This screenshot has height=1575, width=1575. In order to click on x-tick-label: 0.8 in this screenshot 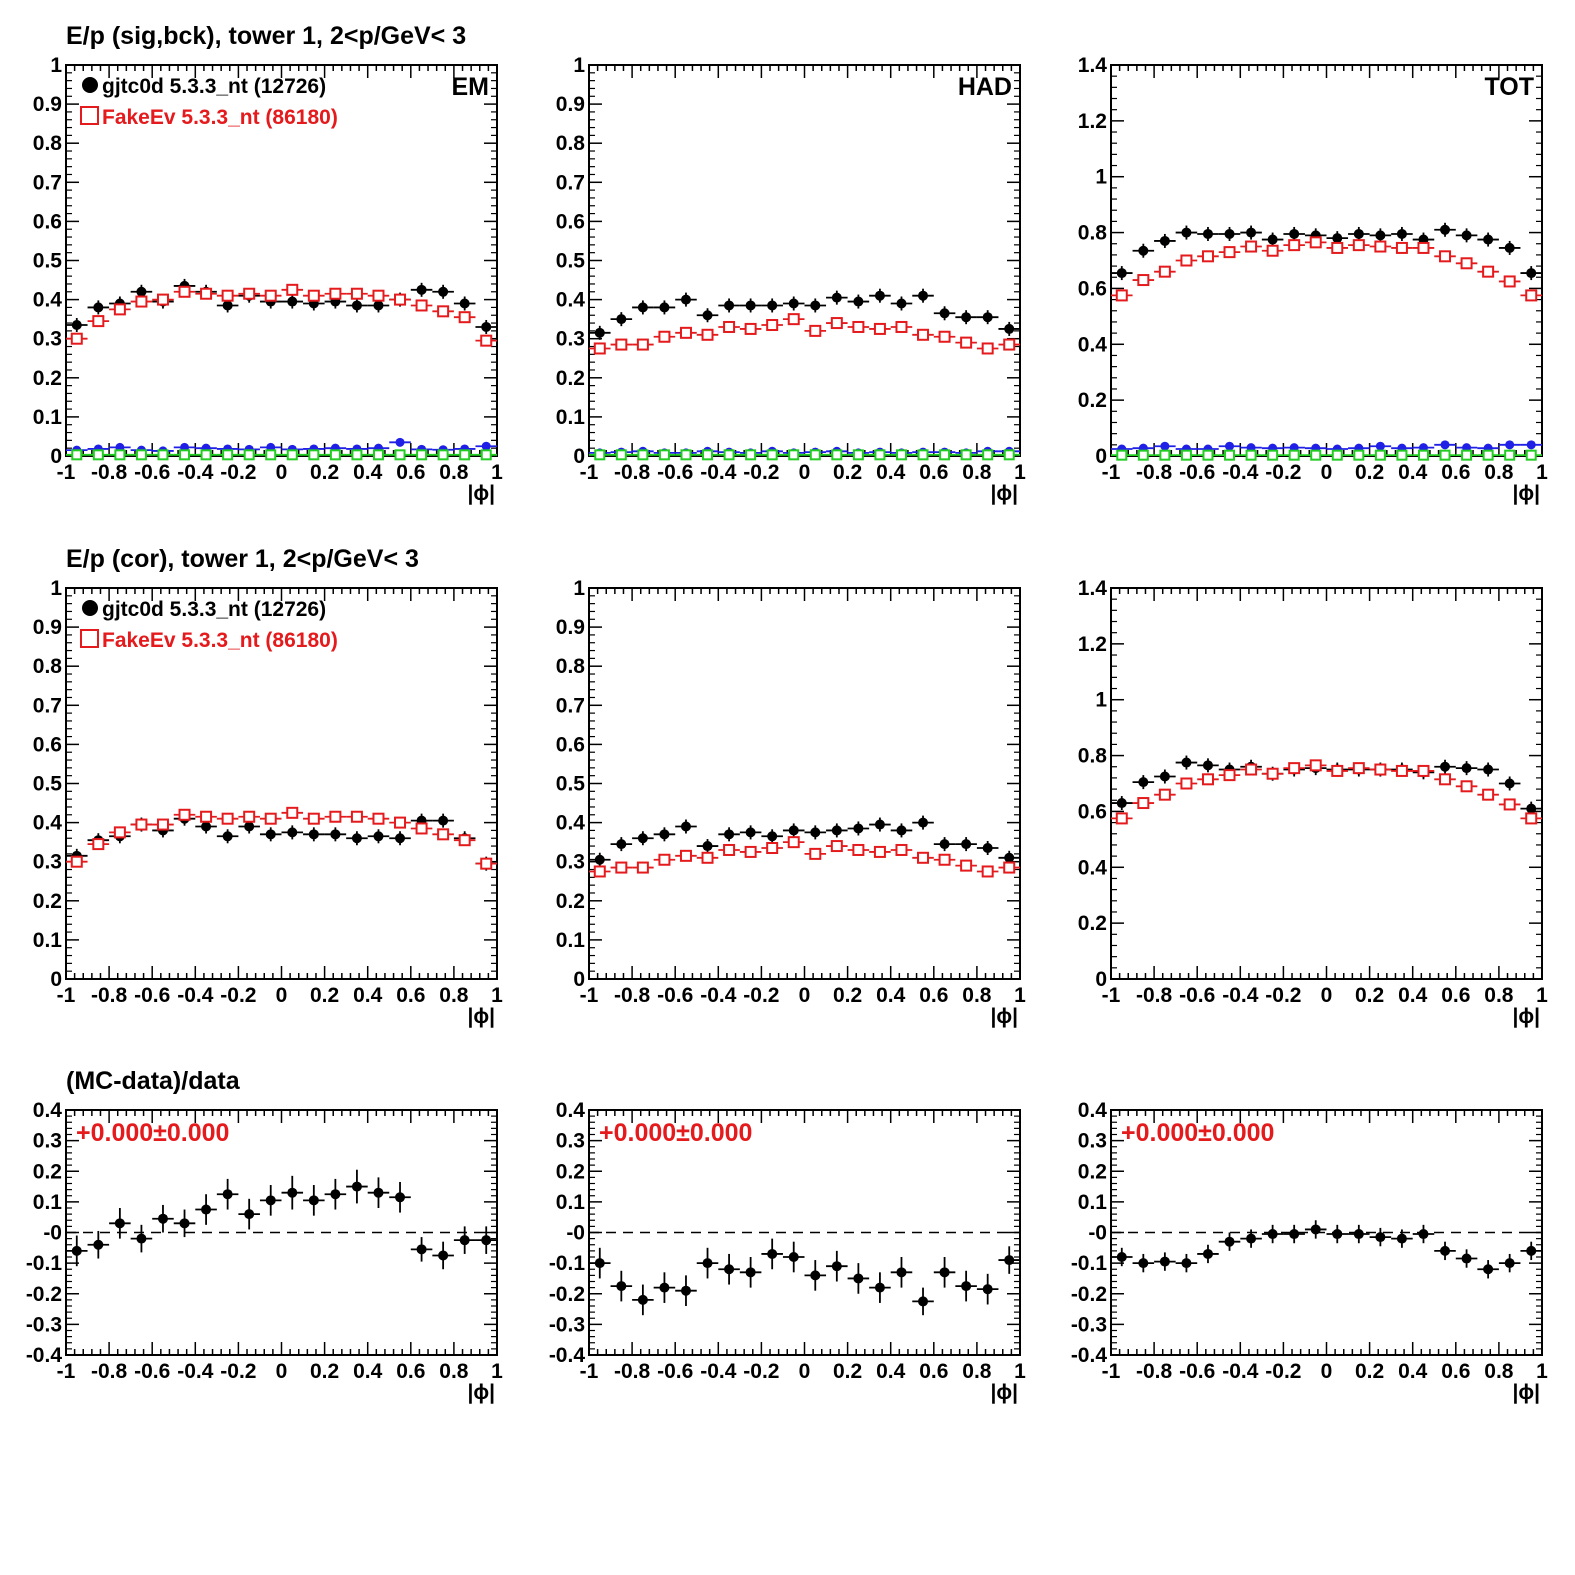, I will do `click(454, 472)`.